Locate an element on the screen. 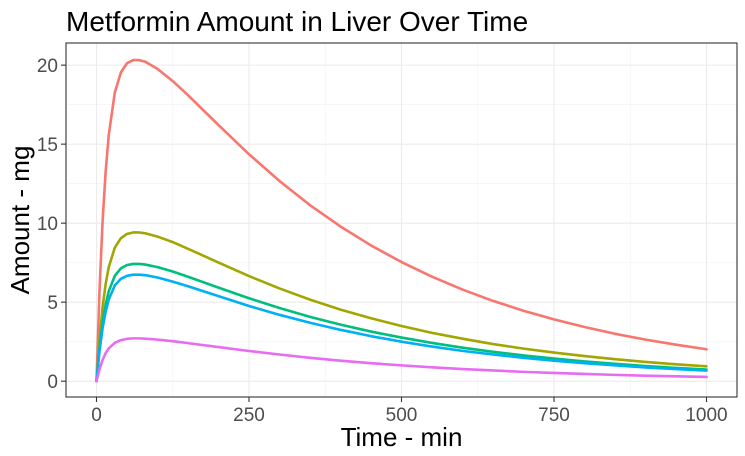 The image size is (745, 456). y-tick-label: 0 is located at coordinates (52, 382).